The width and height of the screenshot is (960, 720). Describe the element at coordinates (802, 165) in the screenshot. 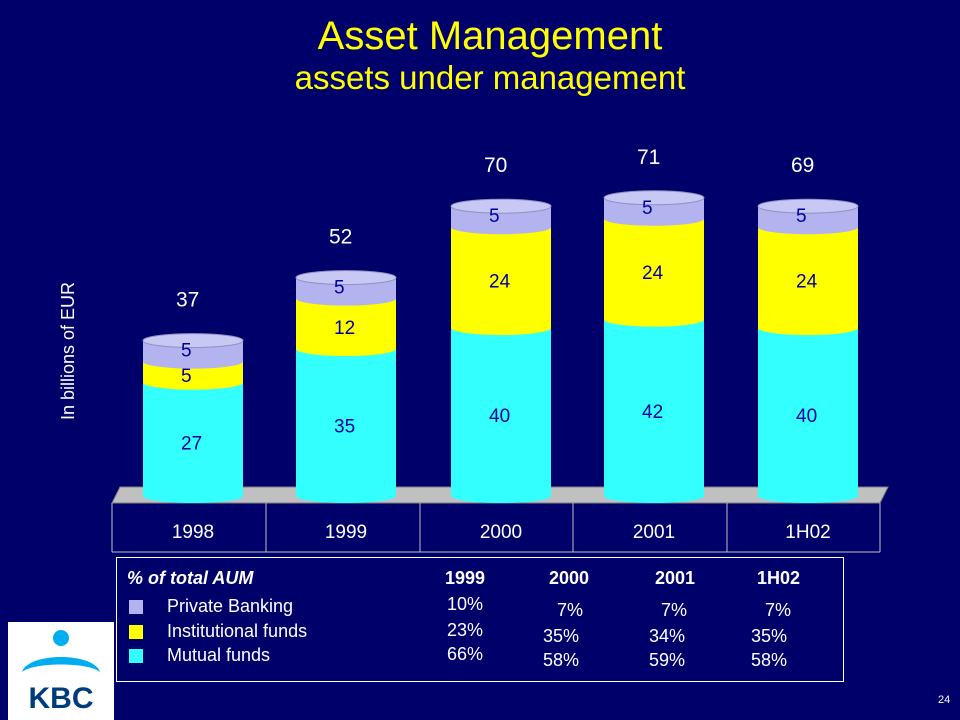

I see `bar-total-label: 69` at that location.